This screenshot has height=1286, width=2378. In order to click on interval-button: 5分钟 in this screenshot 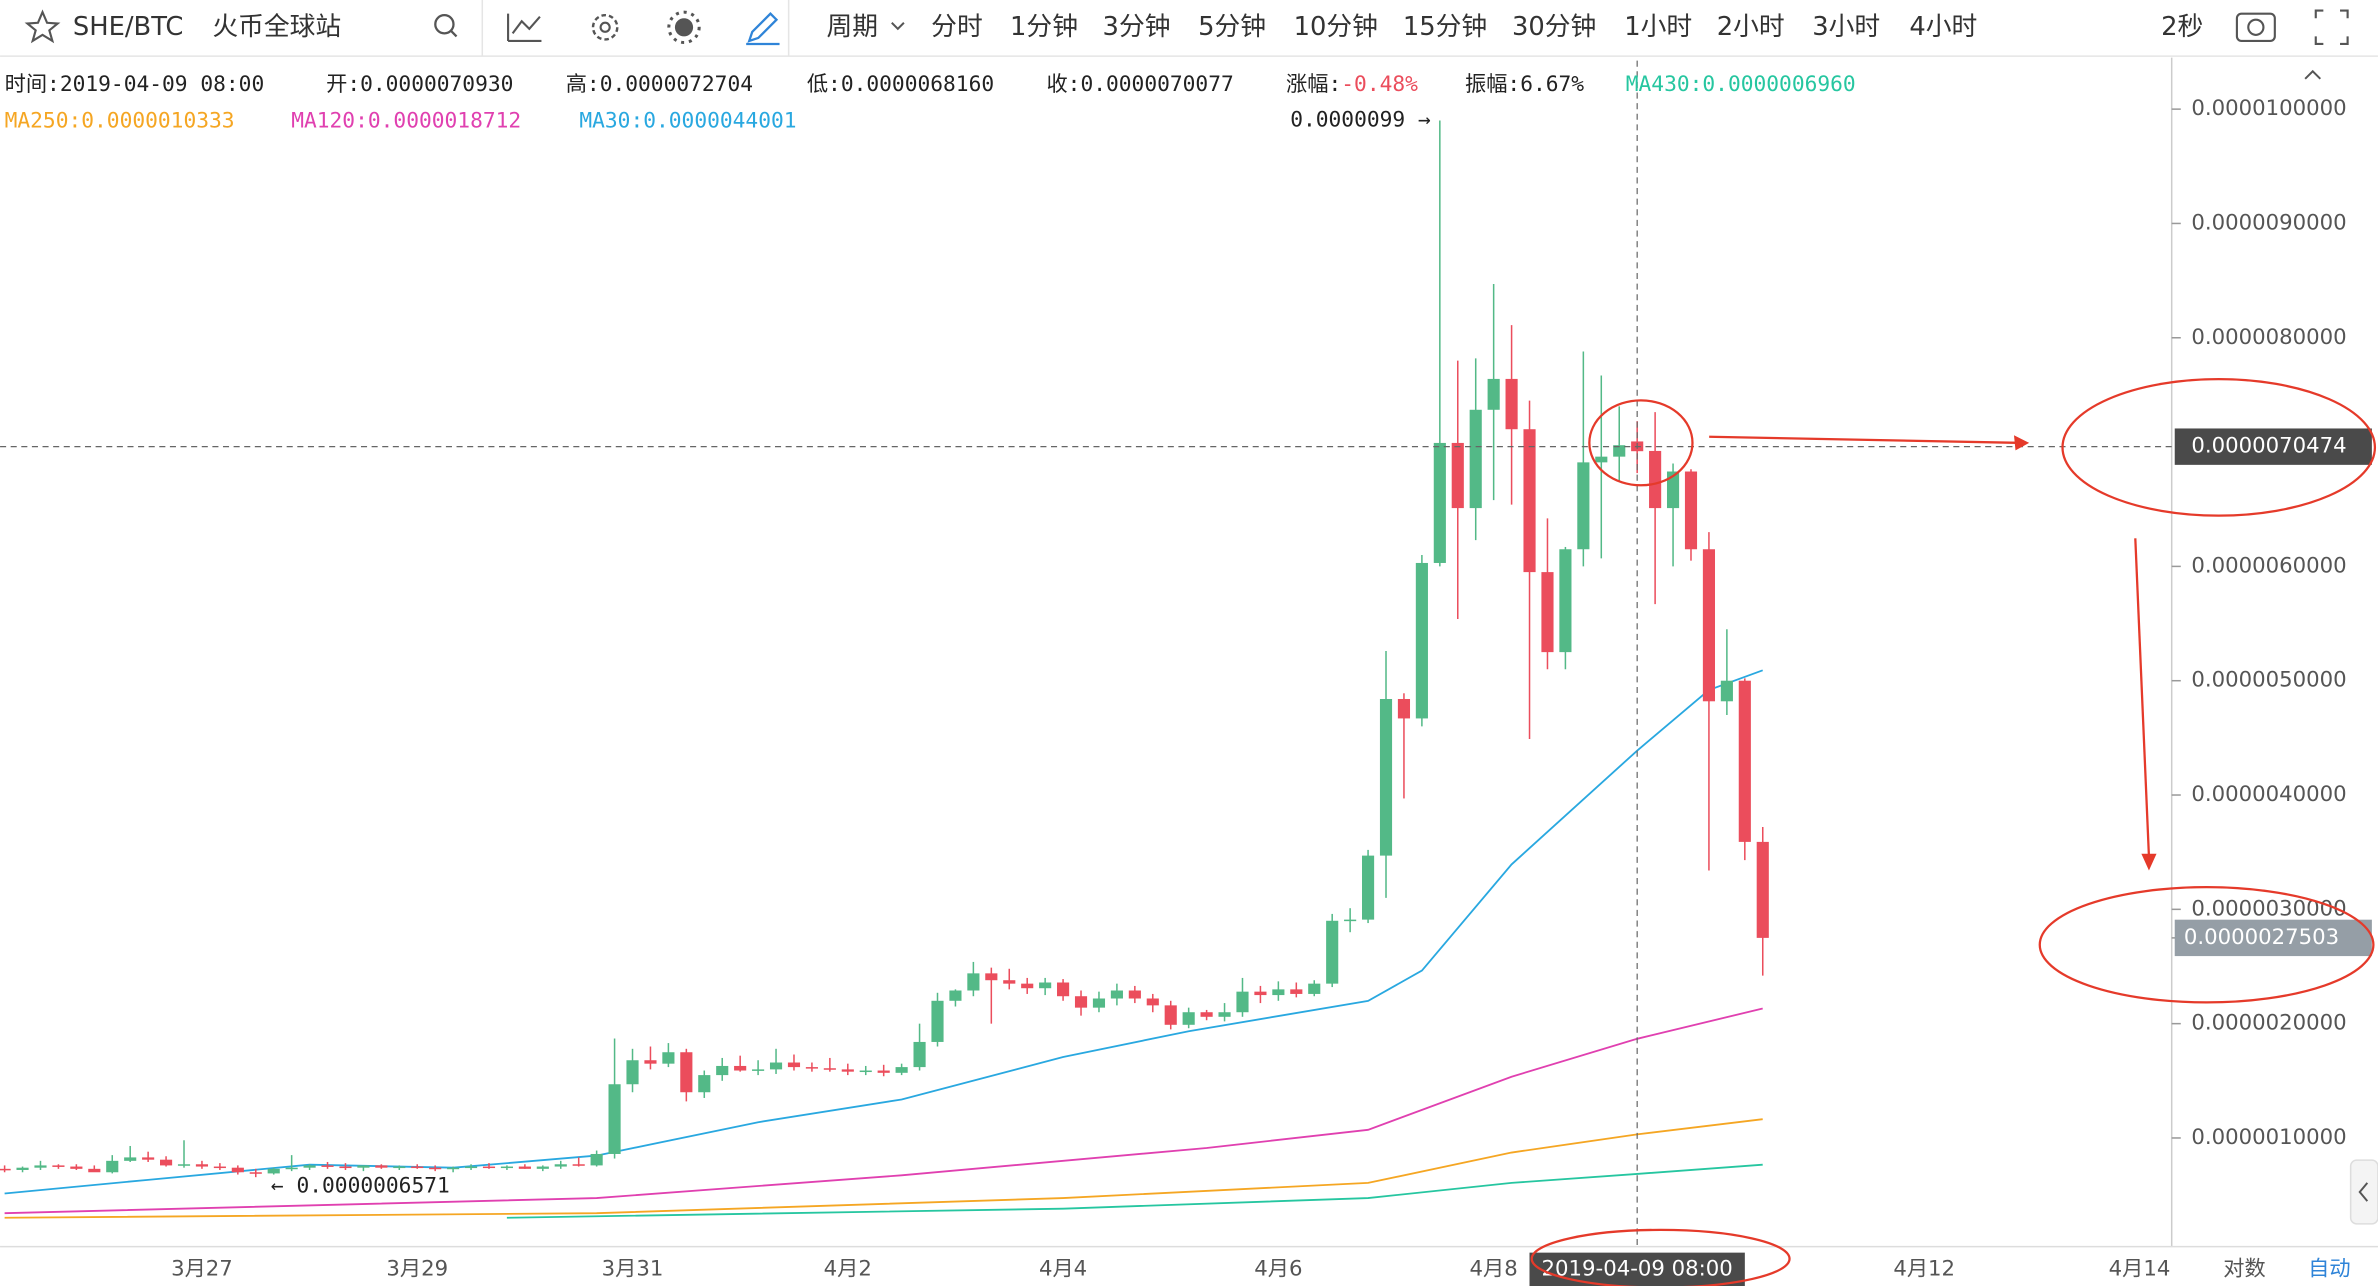, I will do `click(1232, 27)`.